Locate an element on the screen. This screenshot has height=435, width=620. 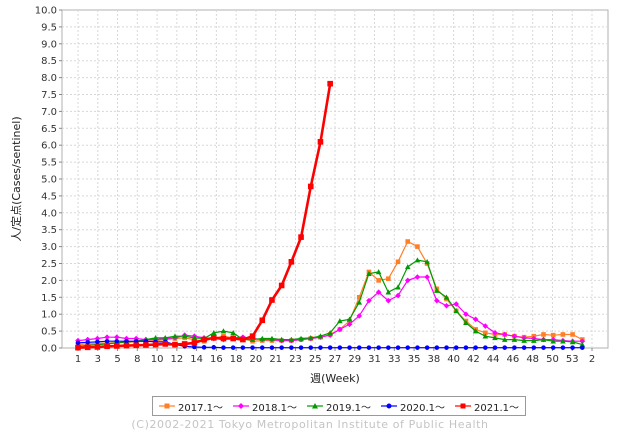
x-tick-label: 48 is located at coordinates (532, 359).